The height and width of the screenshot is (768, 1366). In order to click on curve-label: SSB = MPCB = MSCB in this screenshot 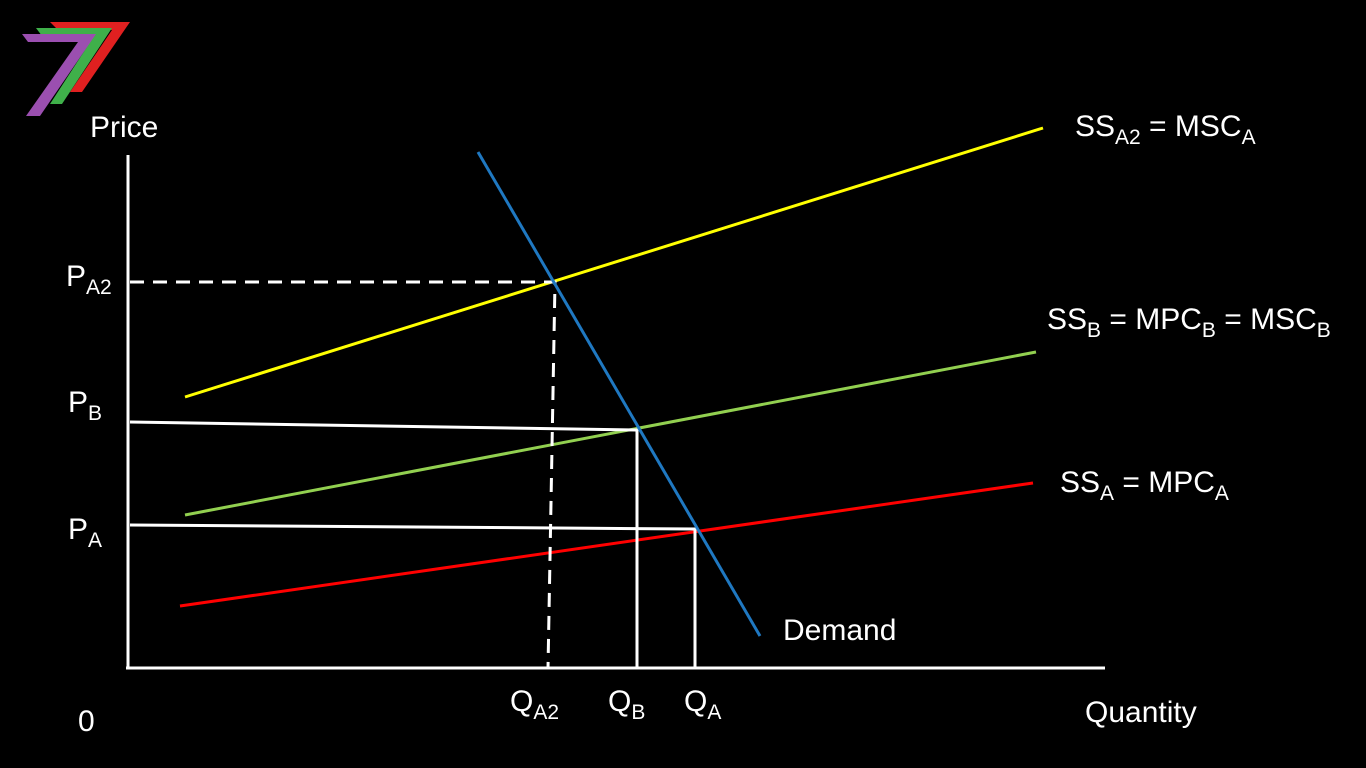, I will do `click(1189, 322)`.